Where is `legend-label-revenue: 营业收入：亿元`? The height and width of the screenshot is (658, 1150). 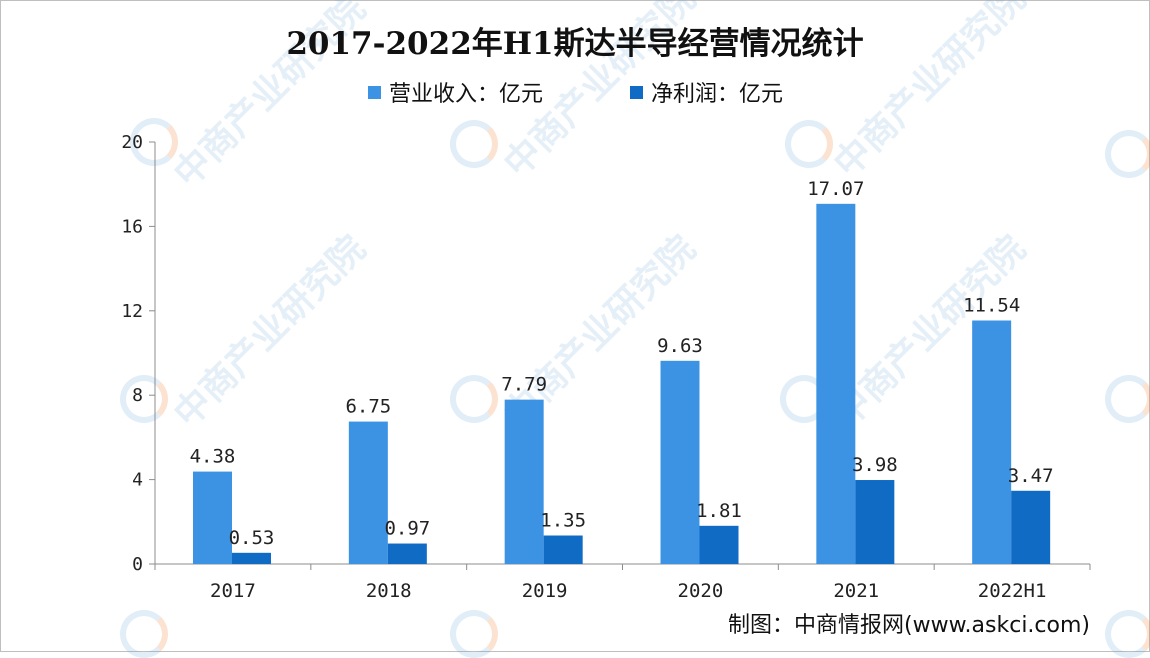
legend-label-revenue: 营业收入：亿元 is located at coordinates (466, 94).